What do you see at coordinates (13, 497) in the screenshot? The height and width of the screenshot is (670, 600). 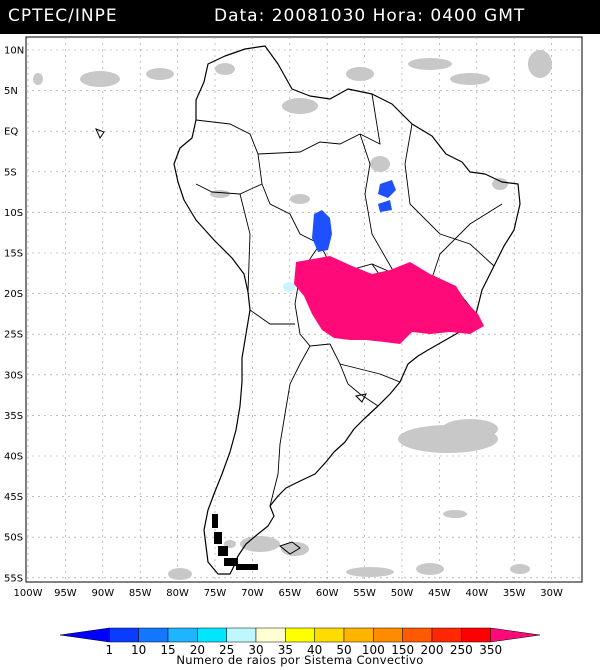 I see `lat-label: 45S` at bounding box center [13, 497].